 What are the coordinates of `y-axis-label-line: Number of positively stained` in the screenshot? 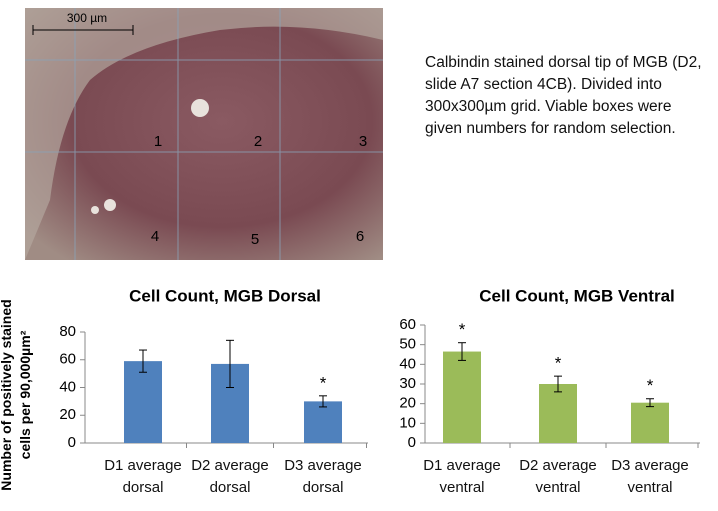 It's located at (7, 394).